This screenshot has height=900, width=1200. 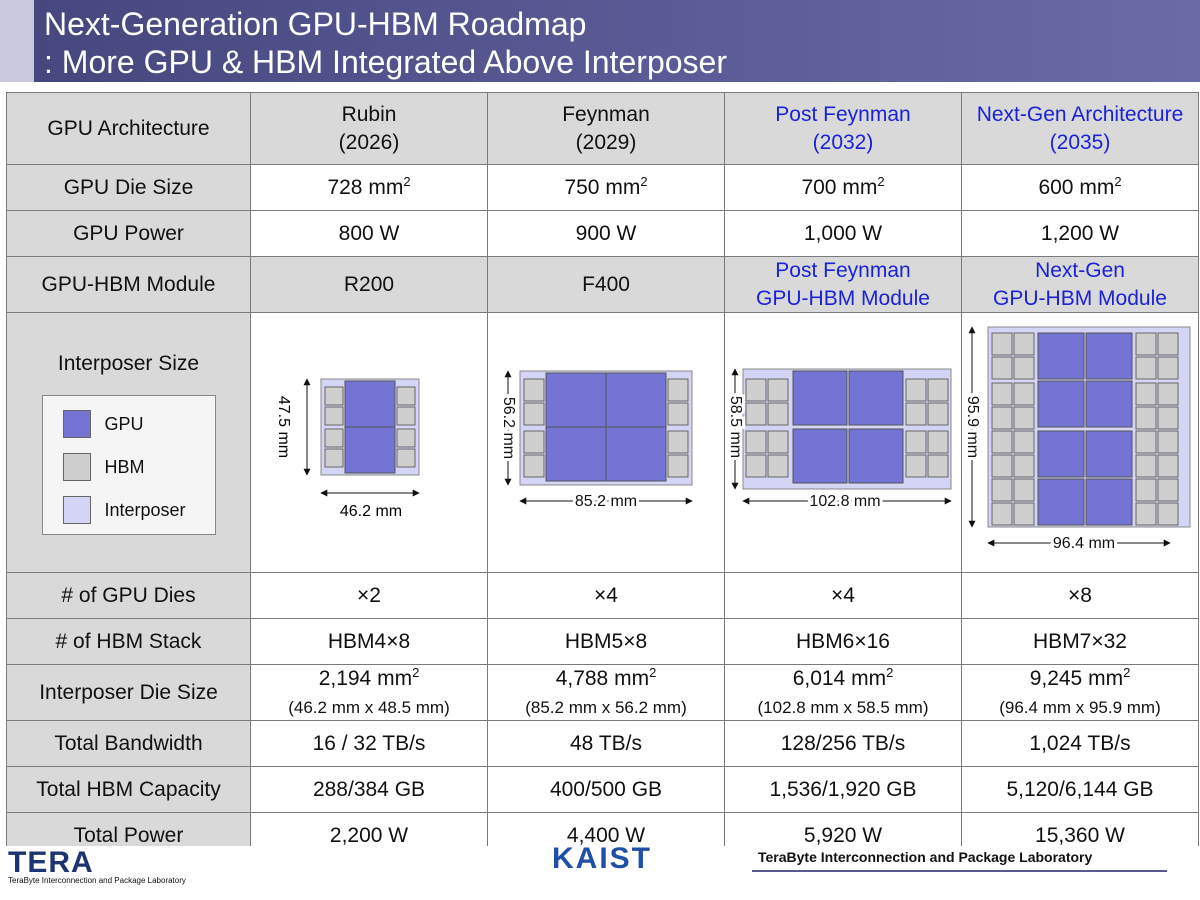 I want to click on width-label: 46.2 mm, so click(x=371, y=511).